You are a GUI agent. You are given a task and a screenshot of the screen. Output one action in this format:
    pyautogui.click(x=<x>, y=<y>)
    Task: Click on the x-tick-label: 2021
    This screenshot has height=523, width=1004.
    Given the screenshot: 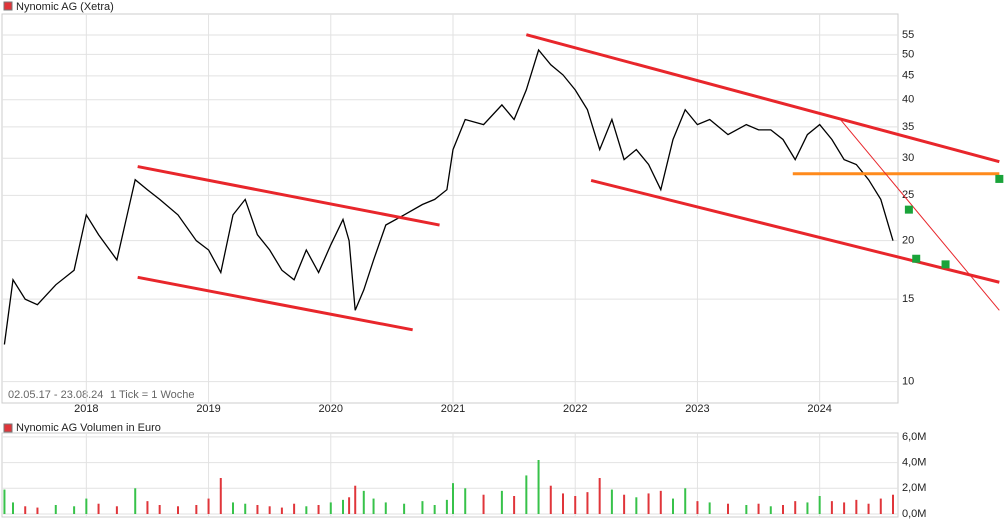 What is the action you would take?
    pyautogui.click(x=453, y=409)
    